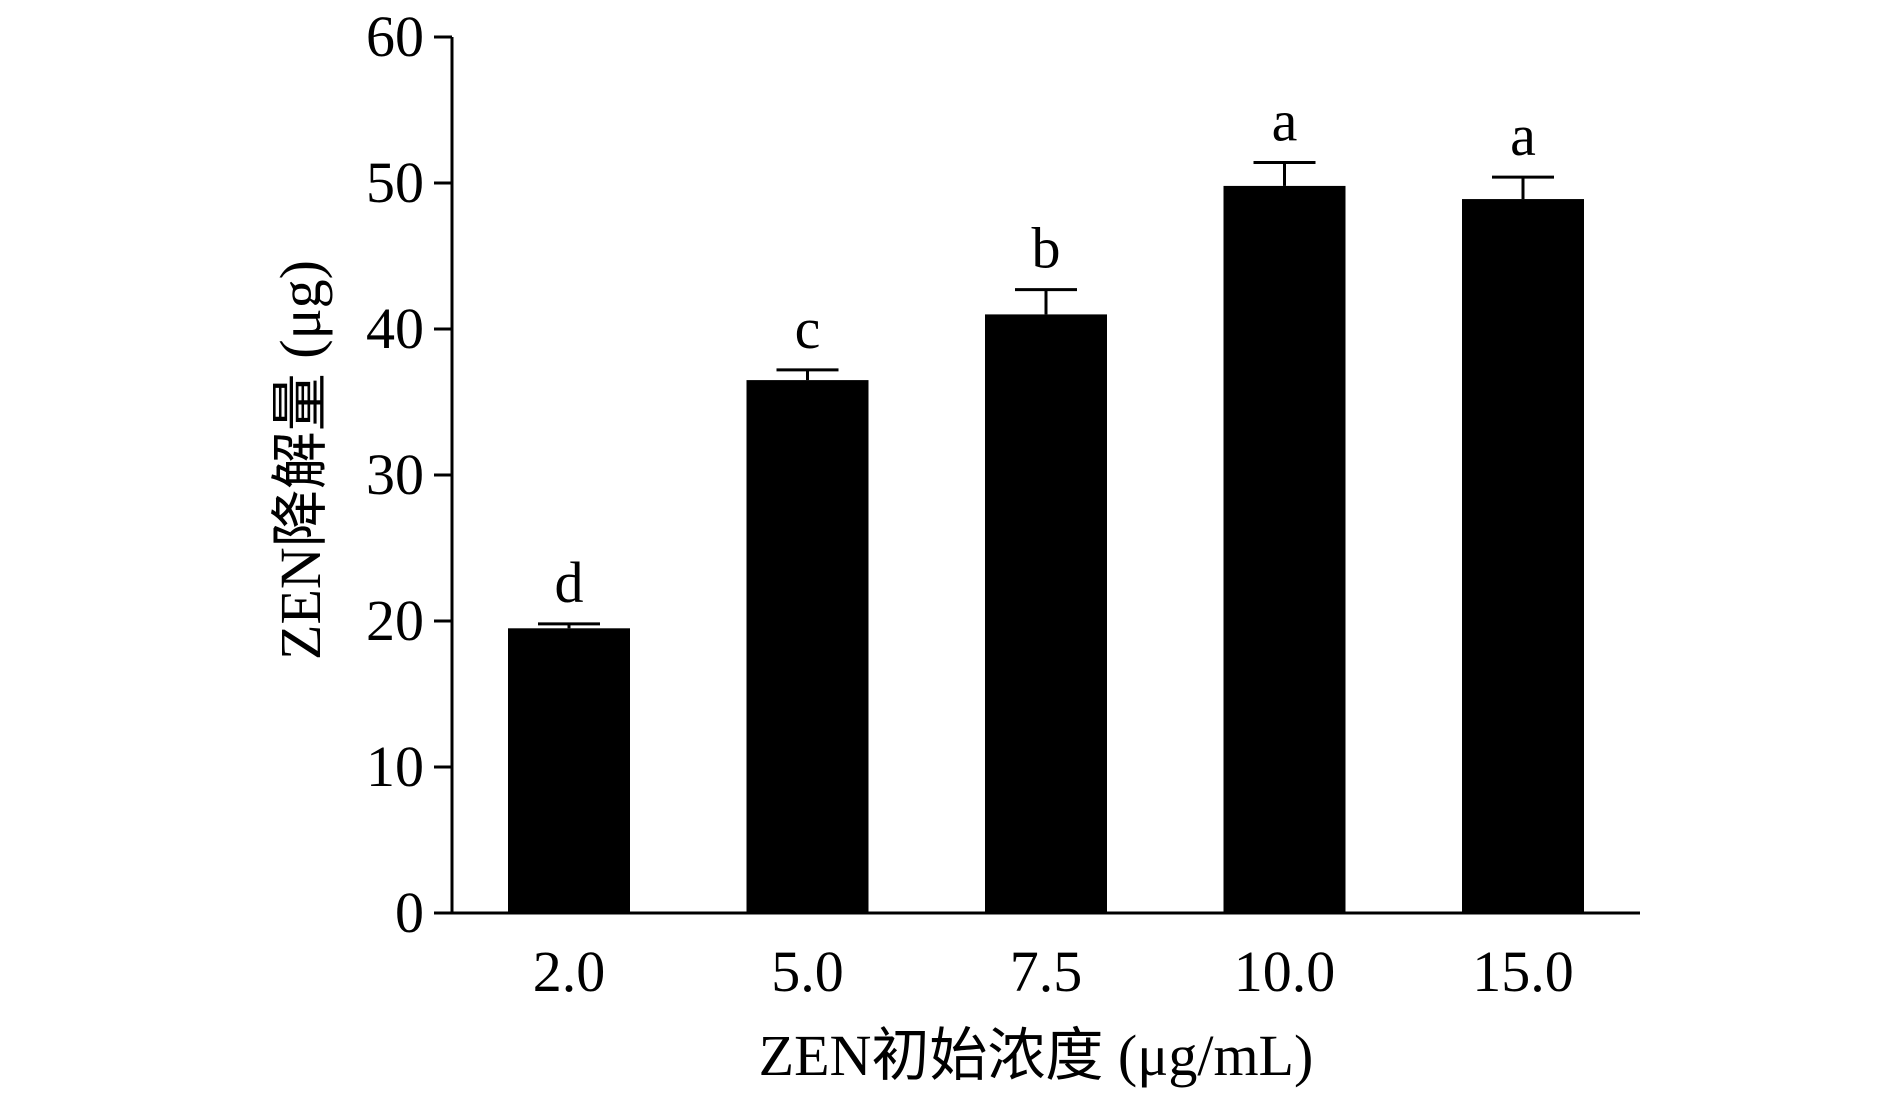  Describe the element at coordinates (1285, 971) in the screenshot. I see `x-tick-label: 10.0` at that location.